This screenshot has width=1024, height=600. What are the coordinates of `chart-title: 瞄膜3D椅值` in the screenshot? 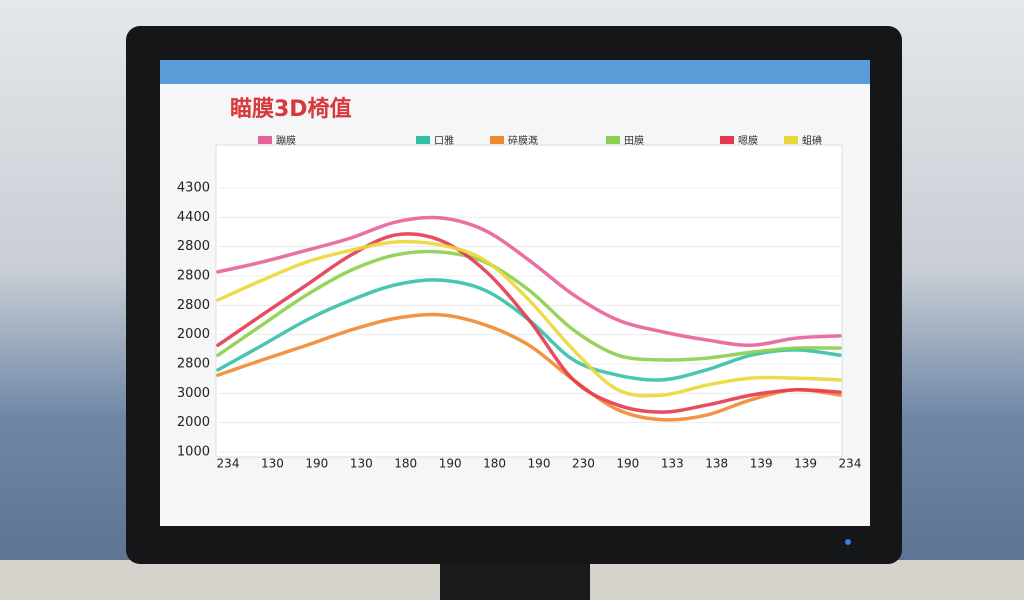 It's located at (291, 109).